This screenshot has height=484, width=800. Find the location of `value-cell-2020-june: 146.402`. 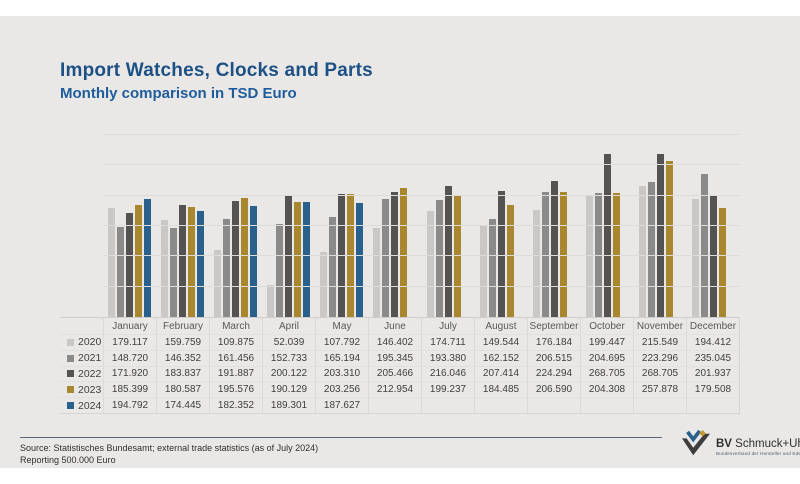

value-cell-2020-june: 146.402 is located at coordinates (394, 342).